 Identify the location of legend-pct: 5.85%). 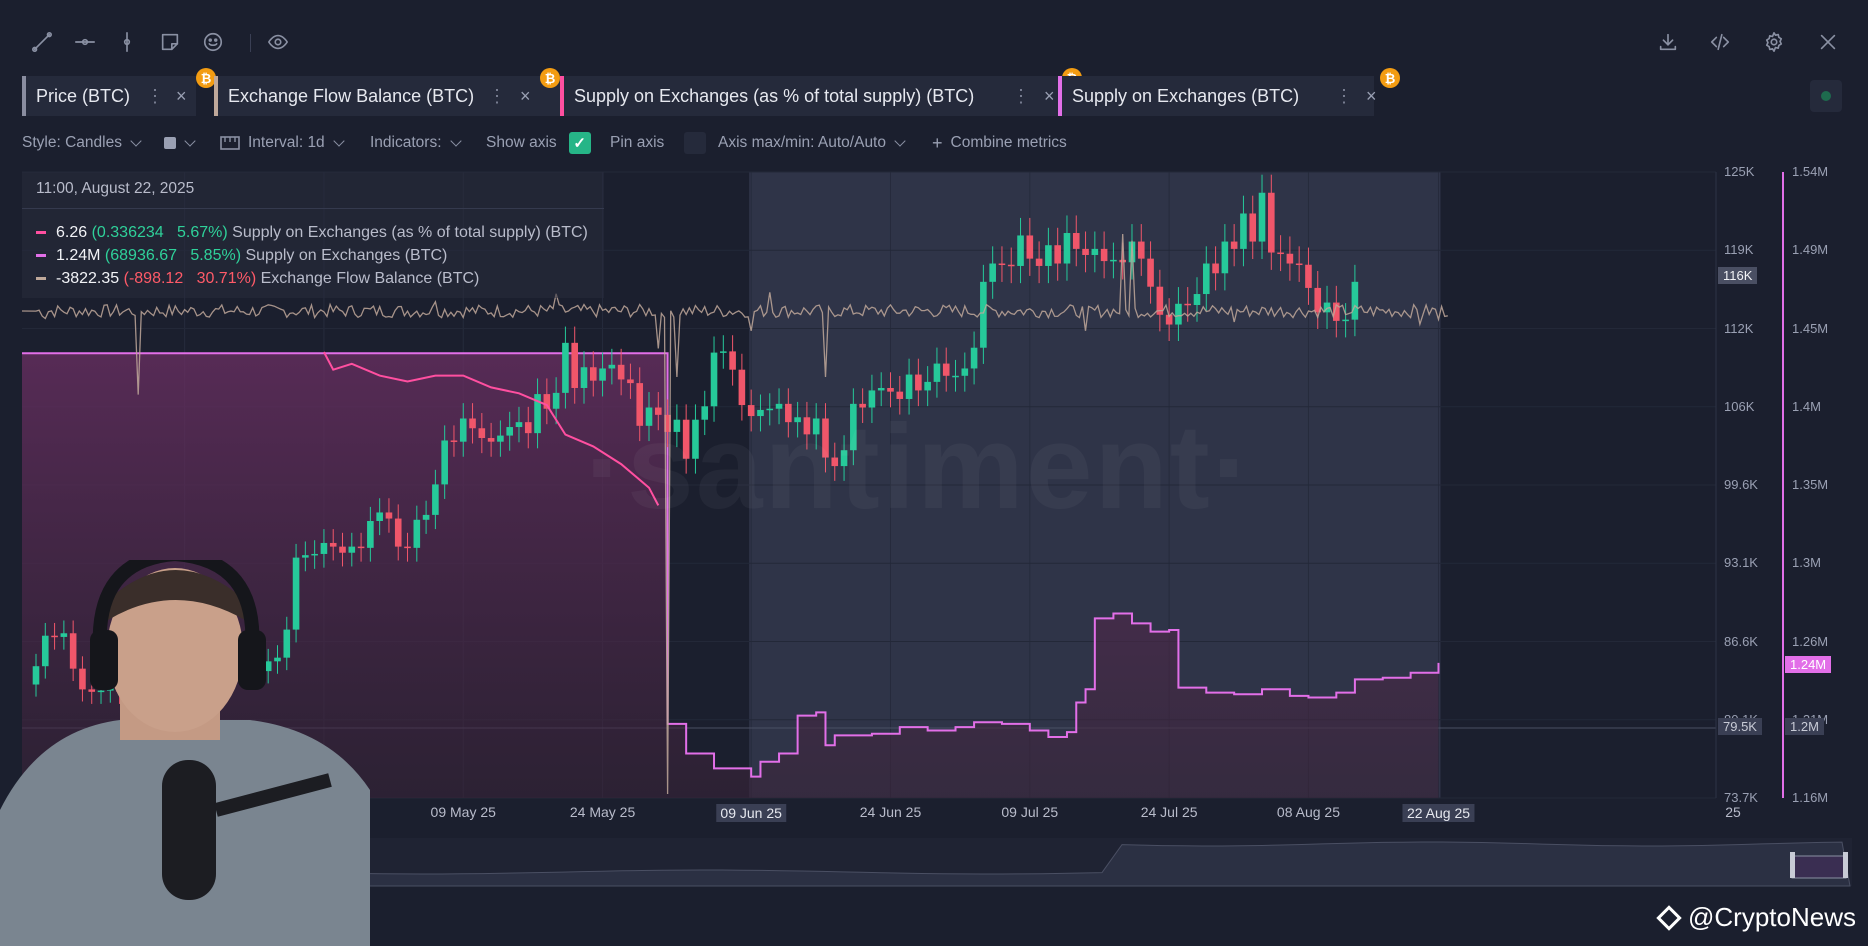
(216, 255).